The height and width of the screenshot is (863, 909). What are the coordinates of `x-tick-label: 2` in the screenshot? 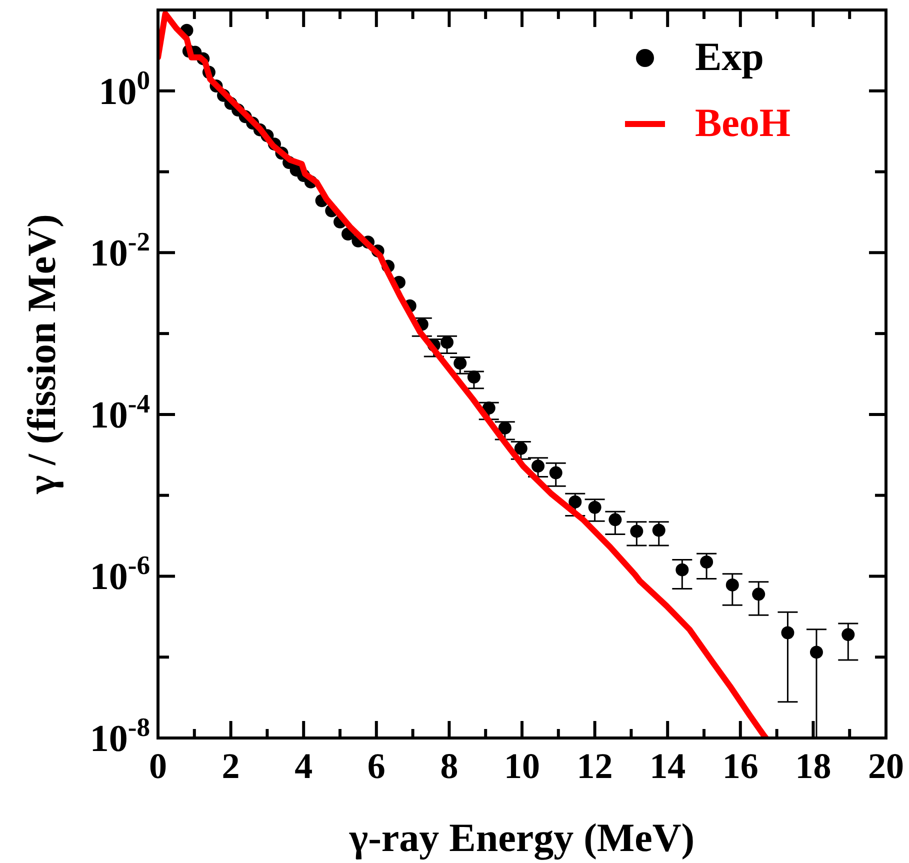 It's located at (231, 766).